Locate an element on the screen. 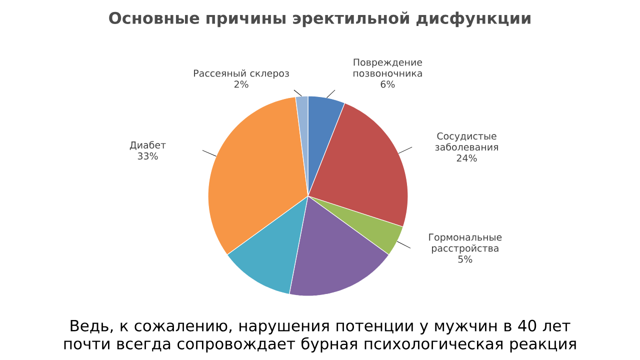  slice-label: Диабет is located at coordinates (148, 145).